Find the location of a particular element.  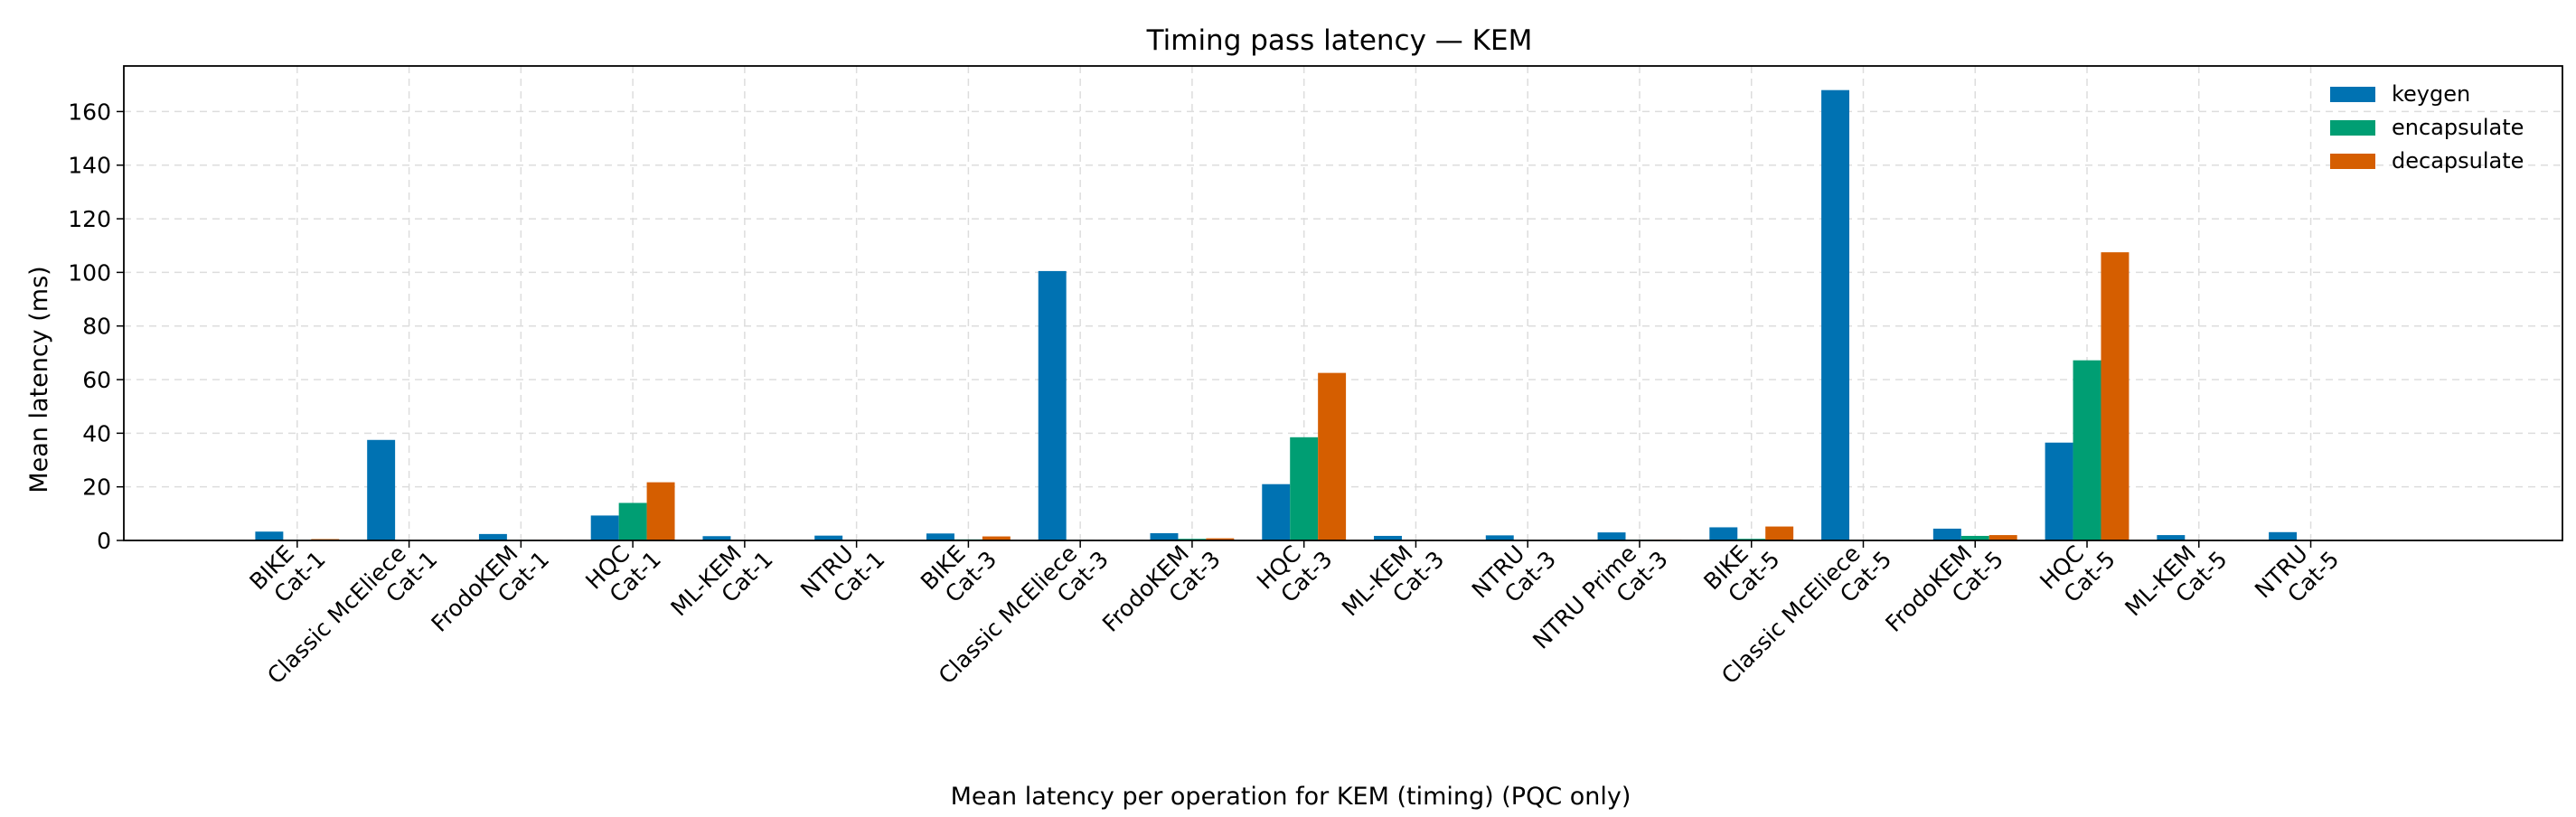

y-tick-label: 80 is located at coordinates (96, 327).